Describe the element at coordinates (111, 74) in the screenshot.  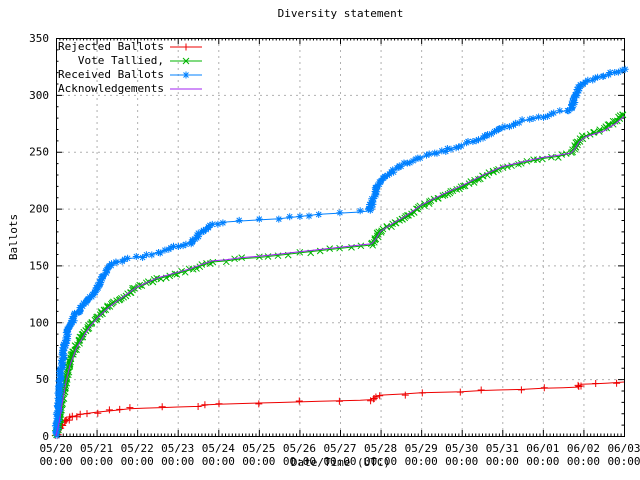
I see `legend-label: Received Ballots` at that location.